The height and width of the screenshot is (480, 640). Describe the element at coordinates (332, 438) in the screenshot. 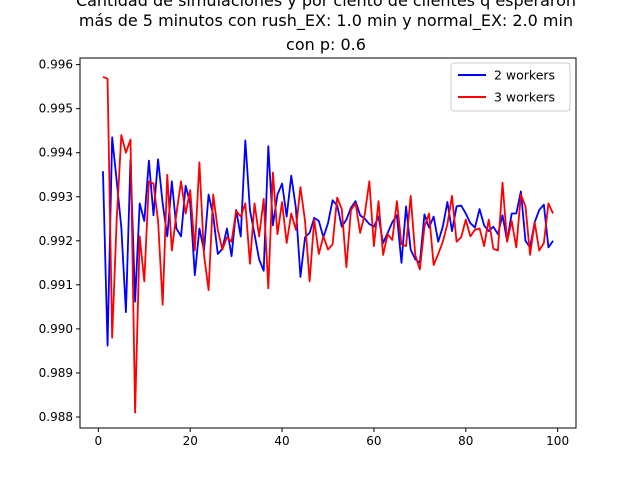

I see `x-axis: 0 20 40 60 80 100` at that location.